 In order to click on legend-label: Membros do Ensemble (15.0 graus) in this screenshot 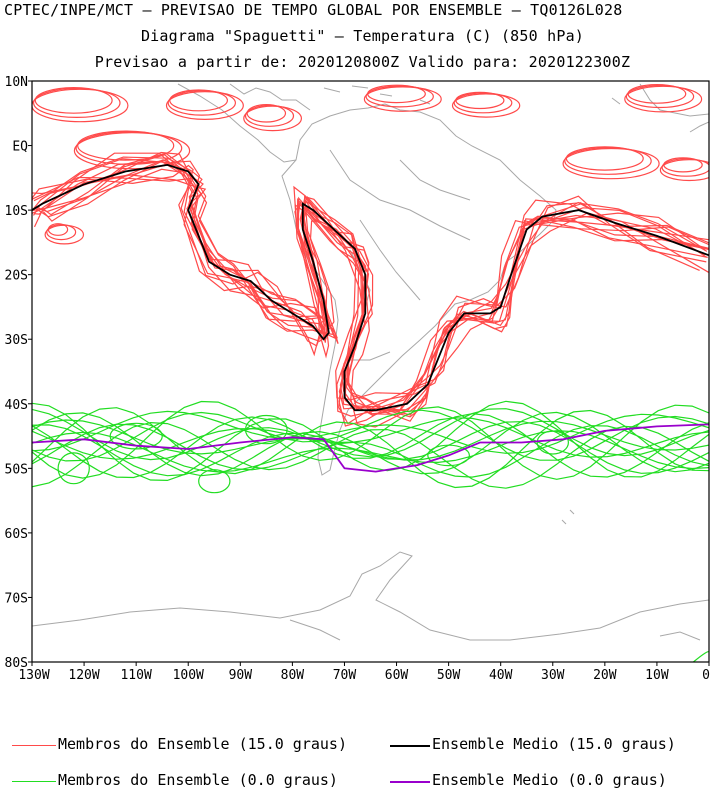, I will do `click(202, 744)`.